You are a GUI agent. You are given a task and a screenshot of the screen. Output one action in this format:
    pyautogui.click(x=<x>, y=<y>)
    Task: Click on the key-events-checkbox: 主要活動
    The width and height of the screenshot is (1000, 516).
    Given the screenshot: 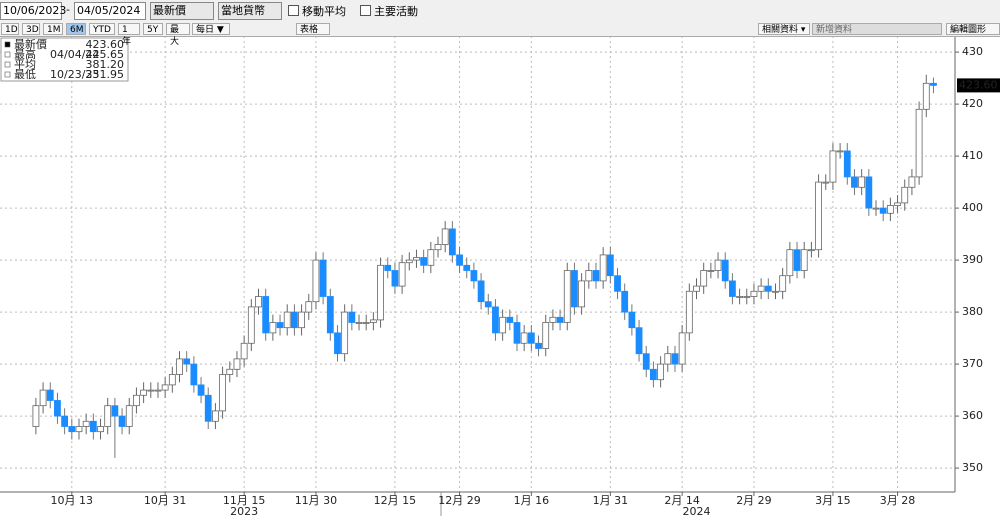 What is the action you would take?
    pyautogui.click(x=389, y=11)
    